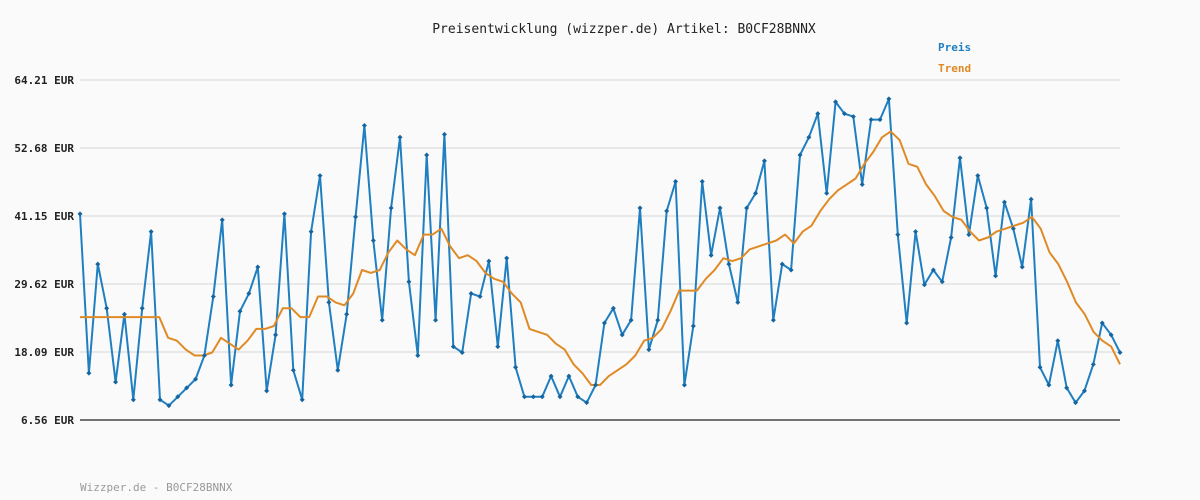 The image size is (1200, 500). I want to click on chart-footer: Wizzper.de - B0CF28BNNX, so click(156, 487).